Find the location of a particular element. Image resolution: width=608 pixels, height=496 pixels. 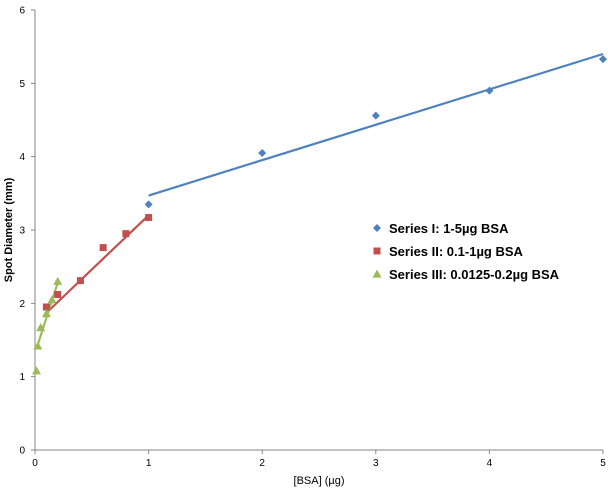

x-tick-label: 3 is located at coordinates (376, 463).